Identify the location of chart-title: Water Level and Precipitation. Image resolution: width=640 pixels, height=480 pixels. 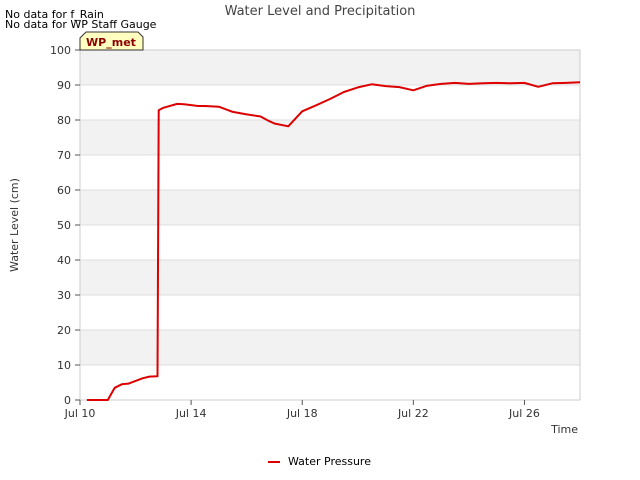
(320, 11).